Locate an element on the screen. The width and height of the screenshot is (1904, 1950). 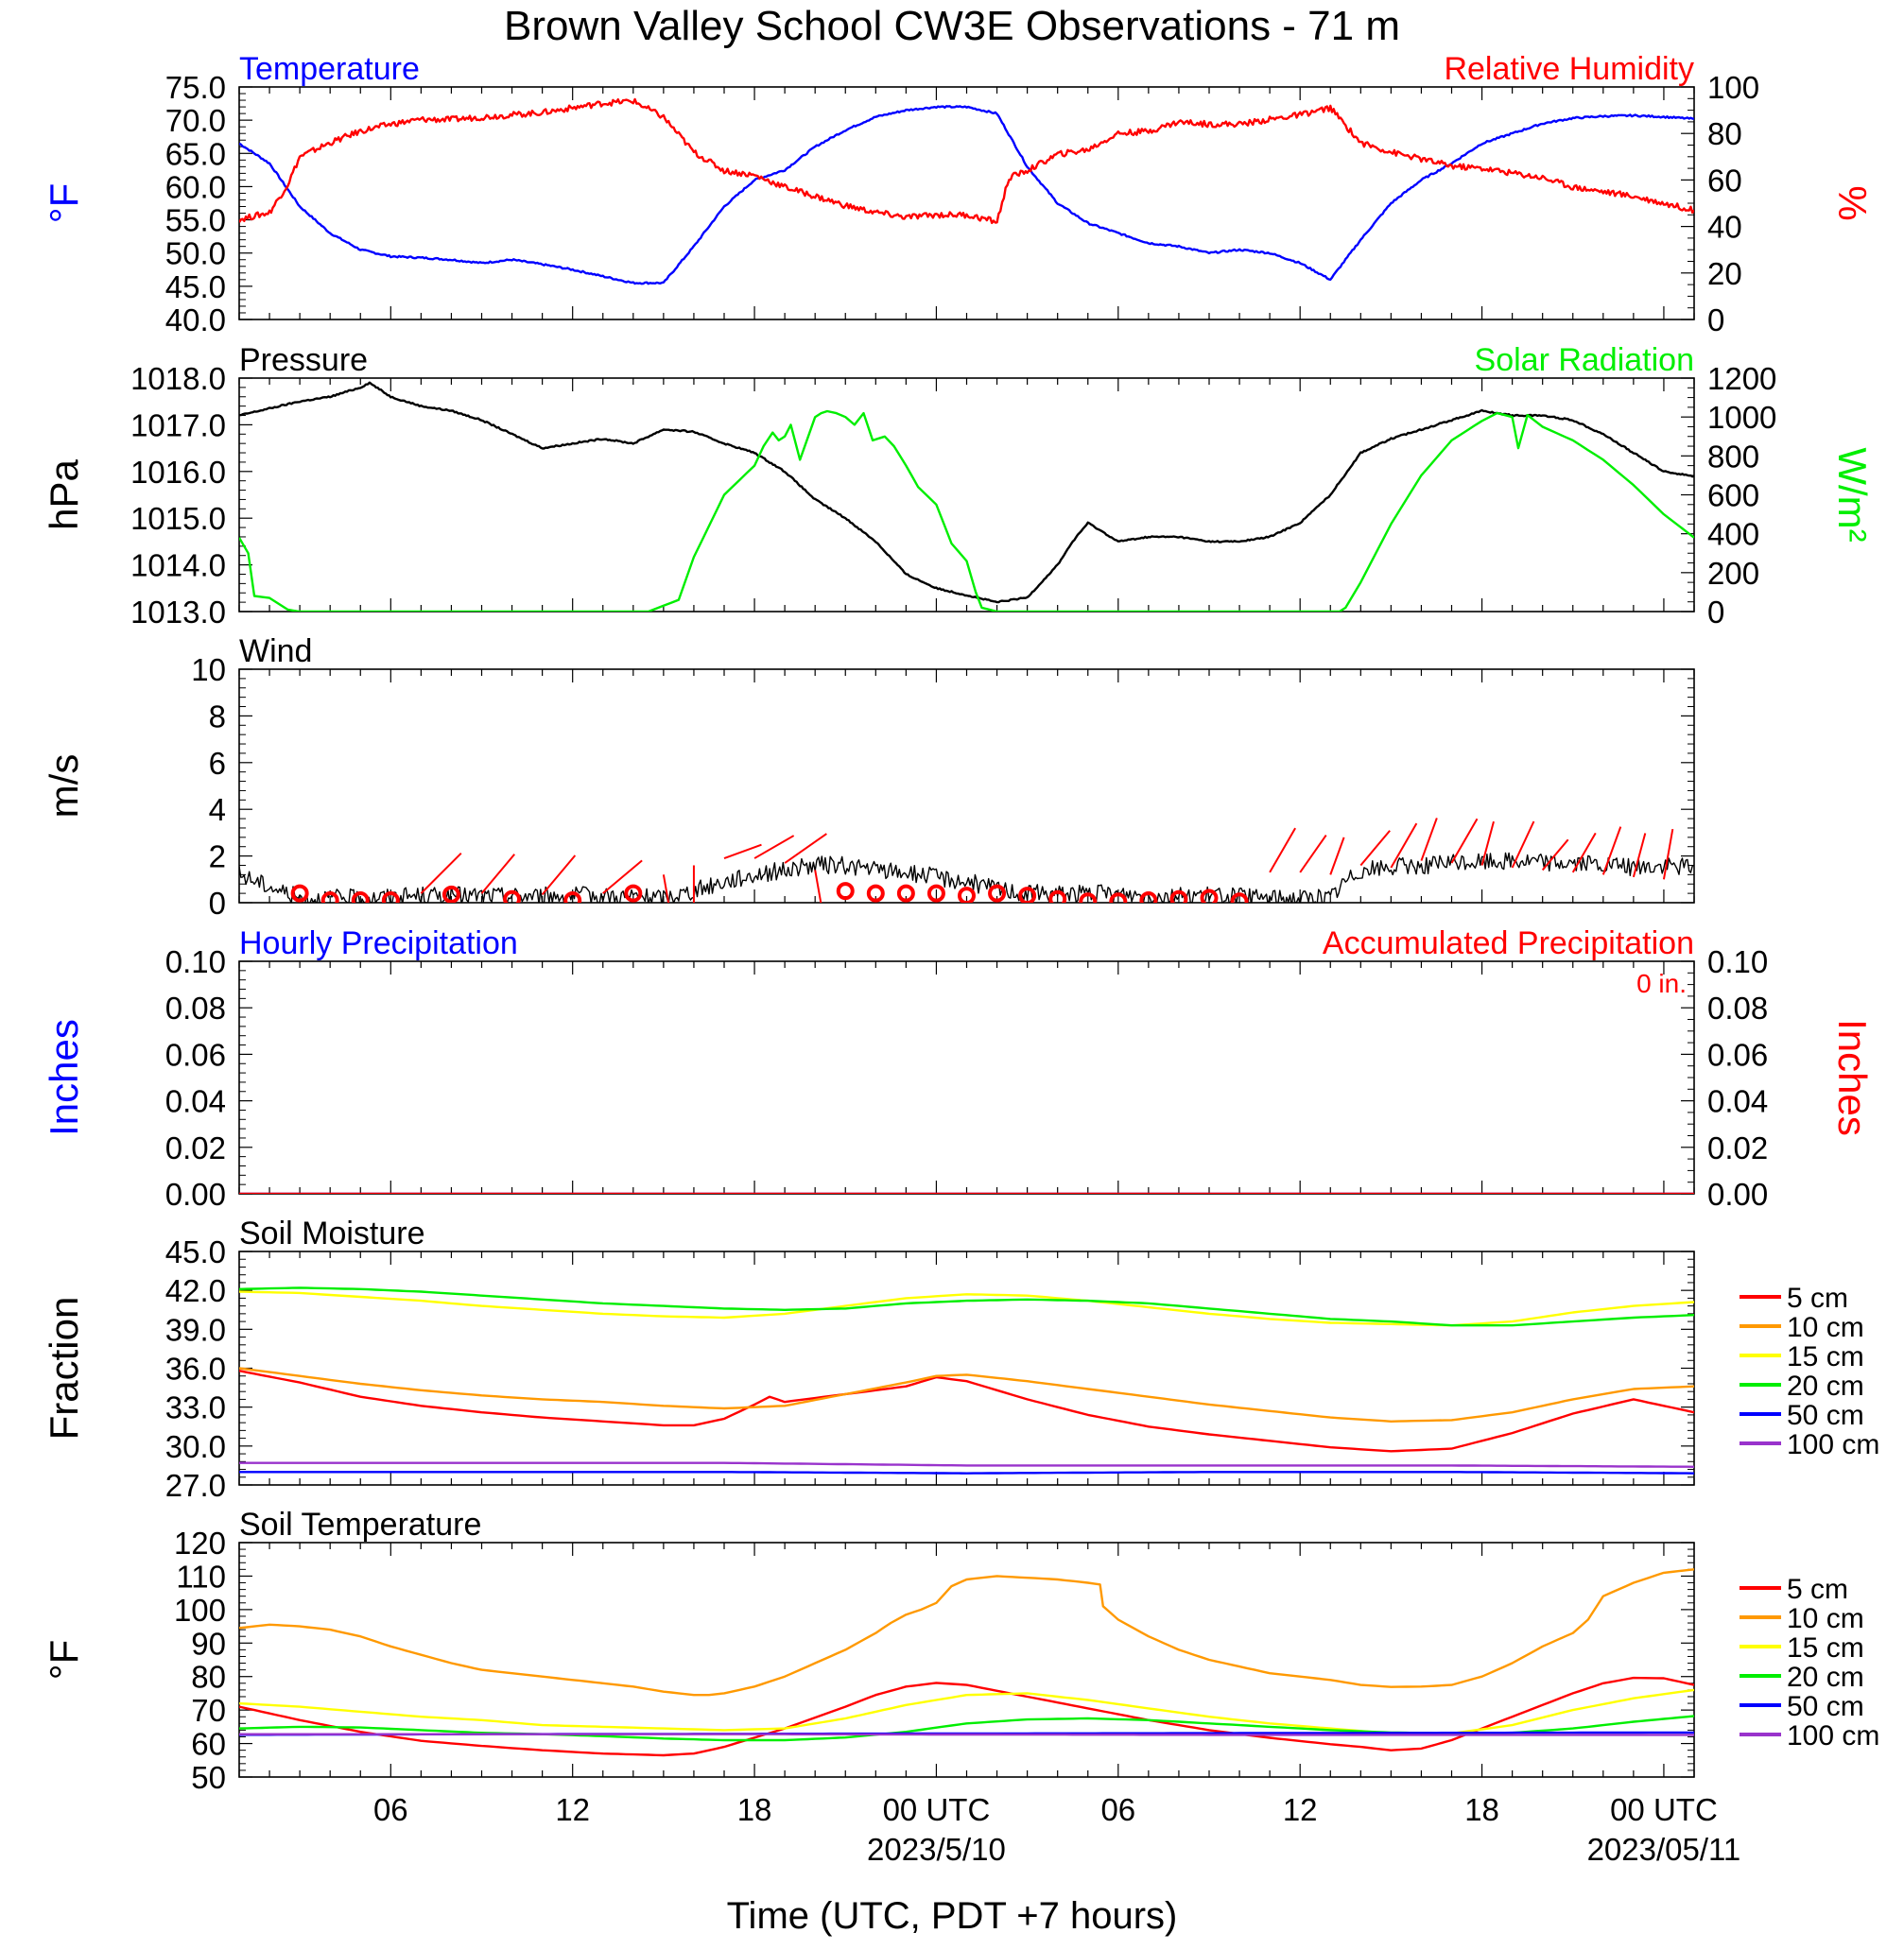
y-tick-label-left: 0 is located at coordinates (218, 903).